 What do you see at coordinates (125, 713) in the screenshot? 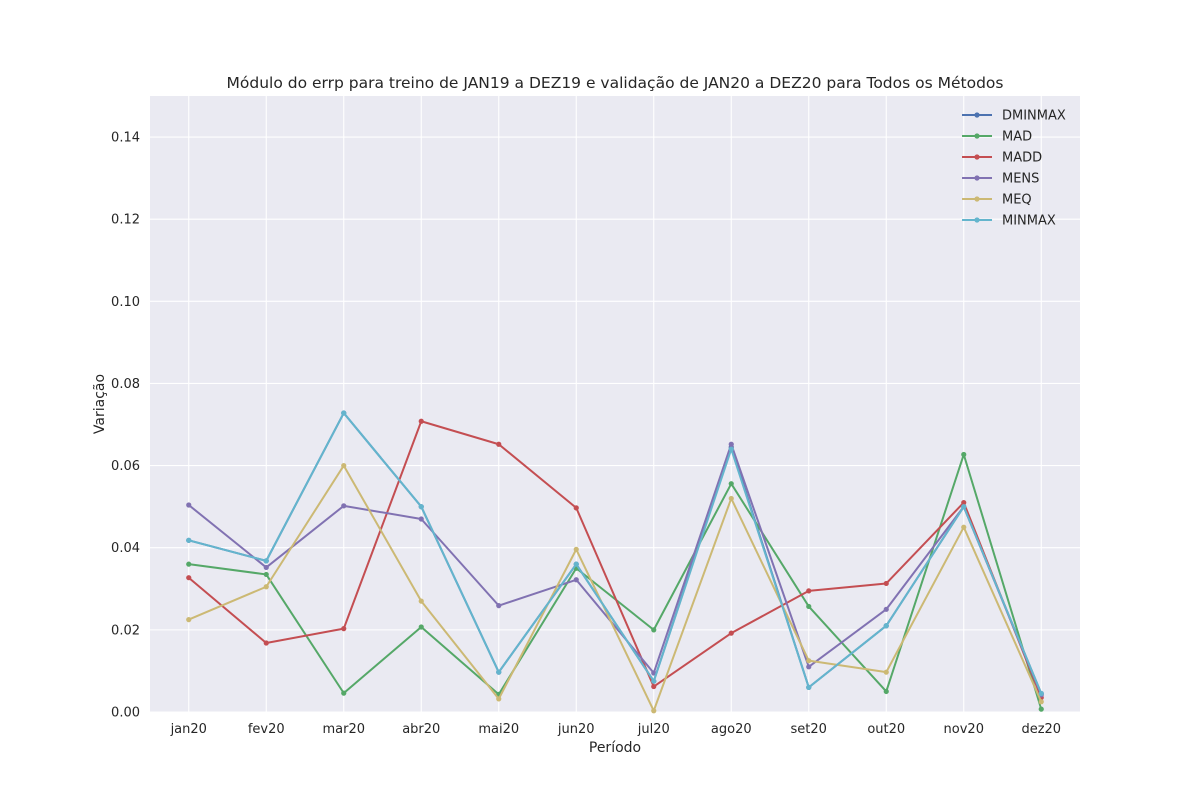
I see `y-tick-label: 0.00` at bounding box center [125, 713].